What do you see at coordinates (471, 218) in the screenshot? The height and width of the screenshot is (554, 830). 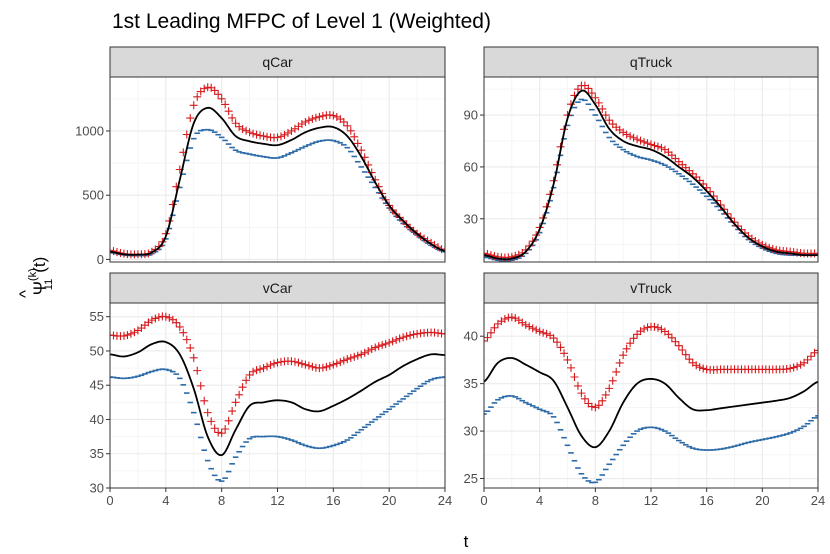 I see `y-tick-label: 30` at bounding box center [471, 218].